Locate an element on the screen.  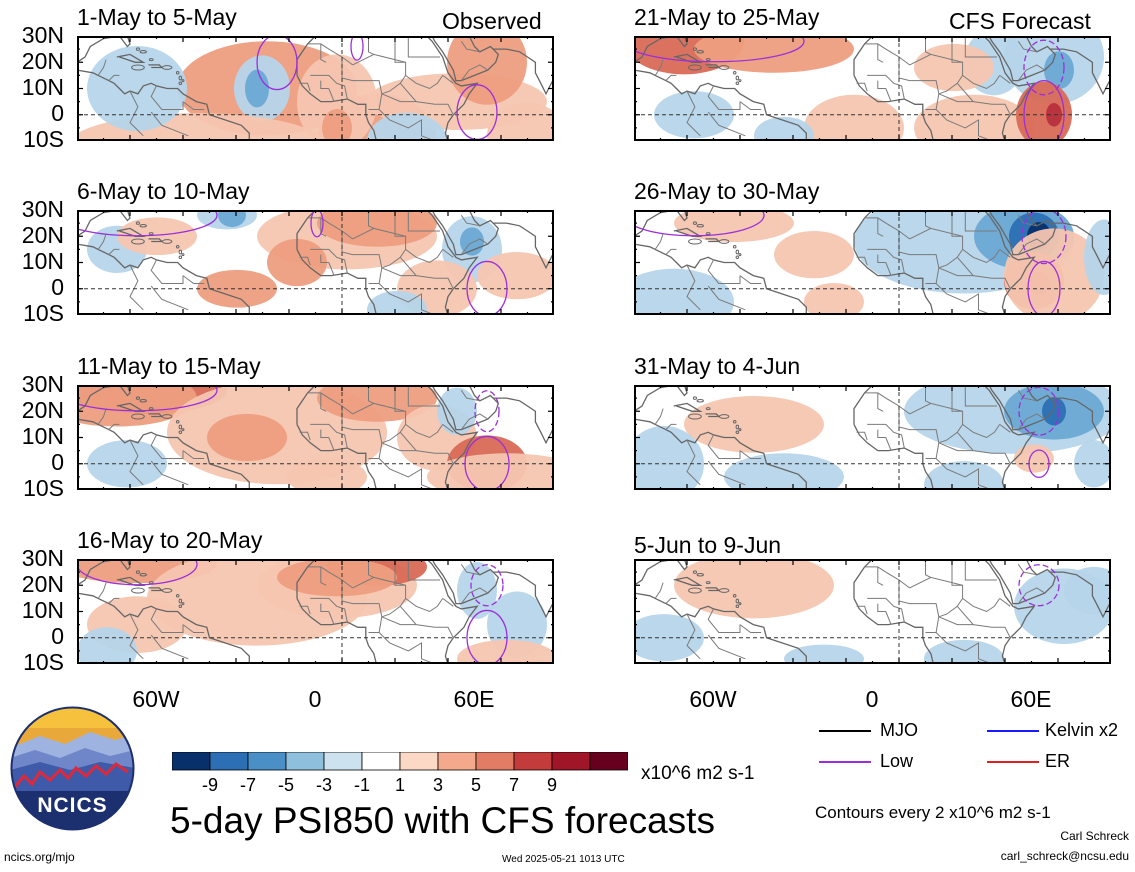
lat-label: 20N is located at coordinates (42, 61).